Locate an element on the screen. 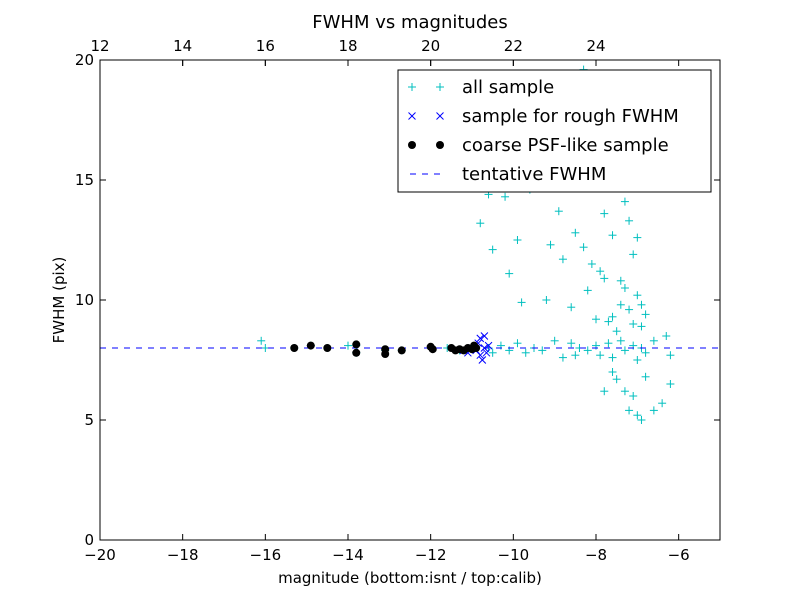 This screenshot has width=800, height=600. y-tick-label: 20 is located at coordinates (84, 60).